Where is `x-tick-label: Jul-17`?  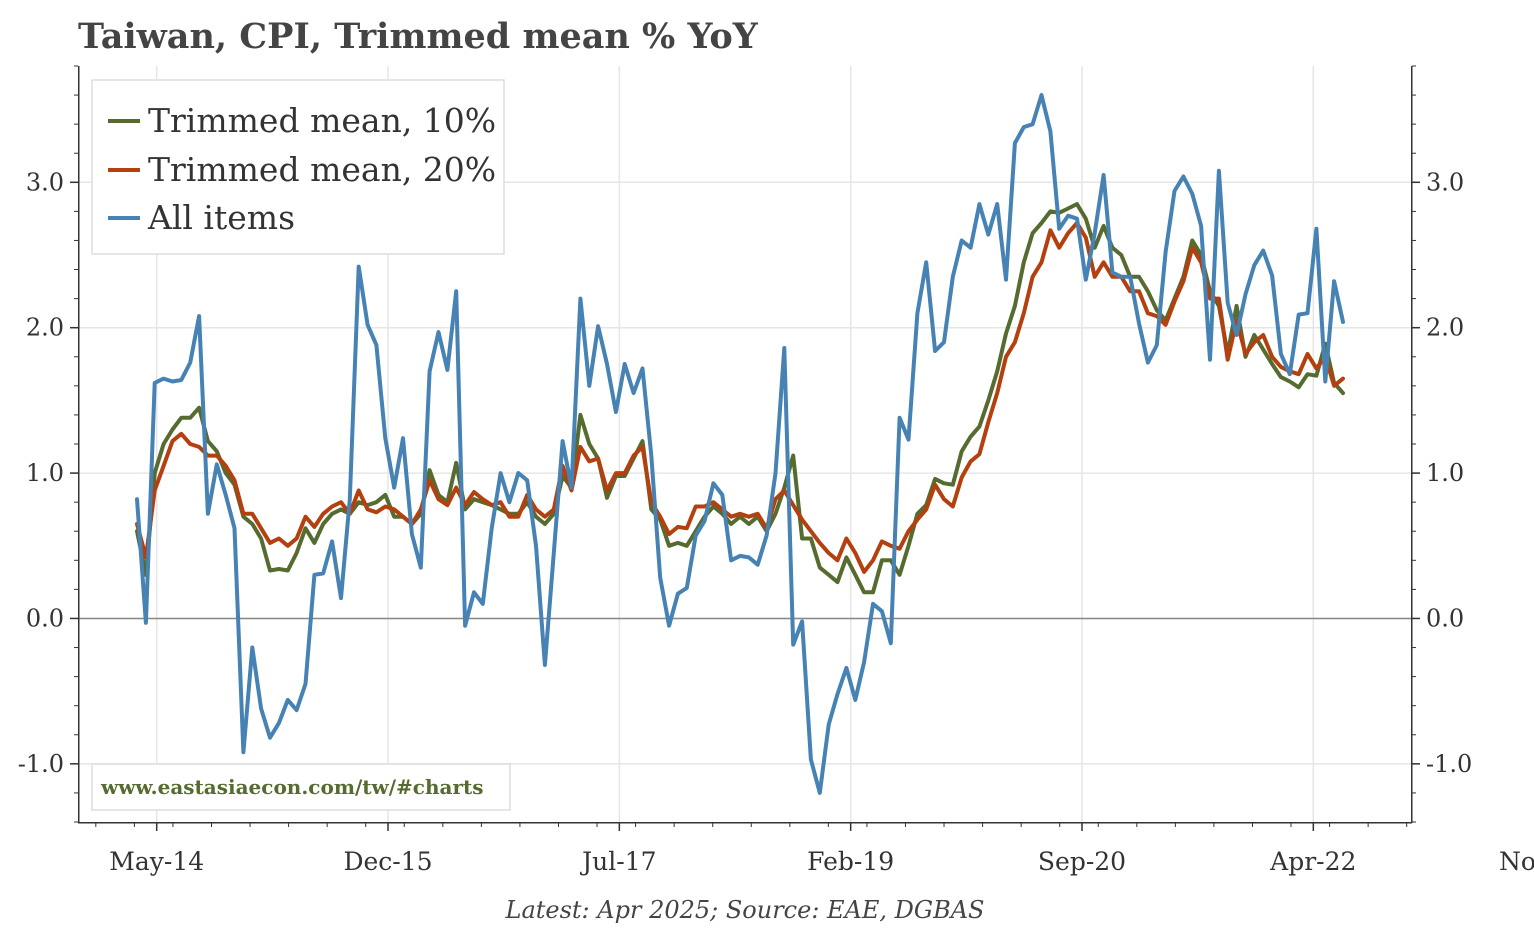
x-tick-label: Jul-17 is located at coordinates (617, 861).